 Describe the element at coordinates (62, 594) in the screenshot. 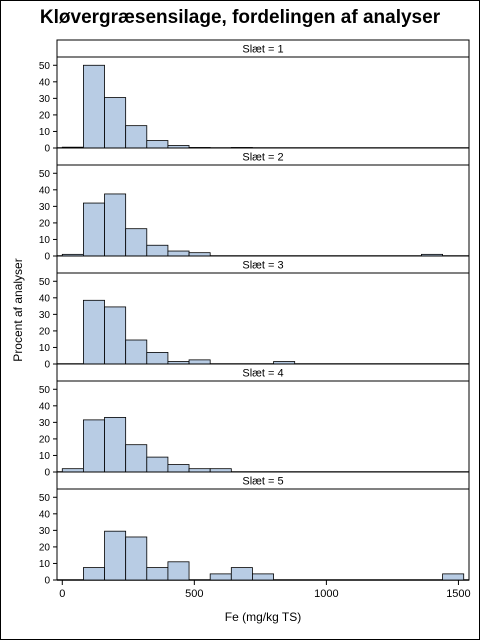

I see `x-tick-label: 0` at that location.